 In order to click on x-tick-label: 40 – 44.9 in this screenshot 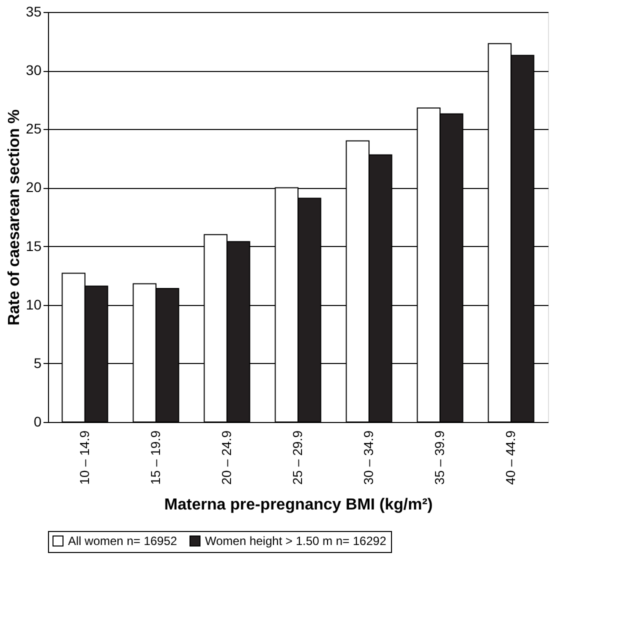, I will do `click(510, 457)`.